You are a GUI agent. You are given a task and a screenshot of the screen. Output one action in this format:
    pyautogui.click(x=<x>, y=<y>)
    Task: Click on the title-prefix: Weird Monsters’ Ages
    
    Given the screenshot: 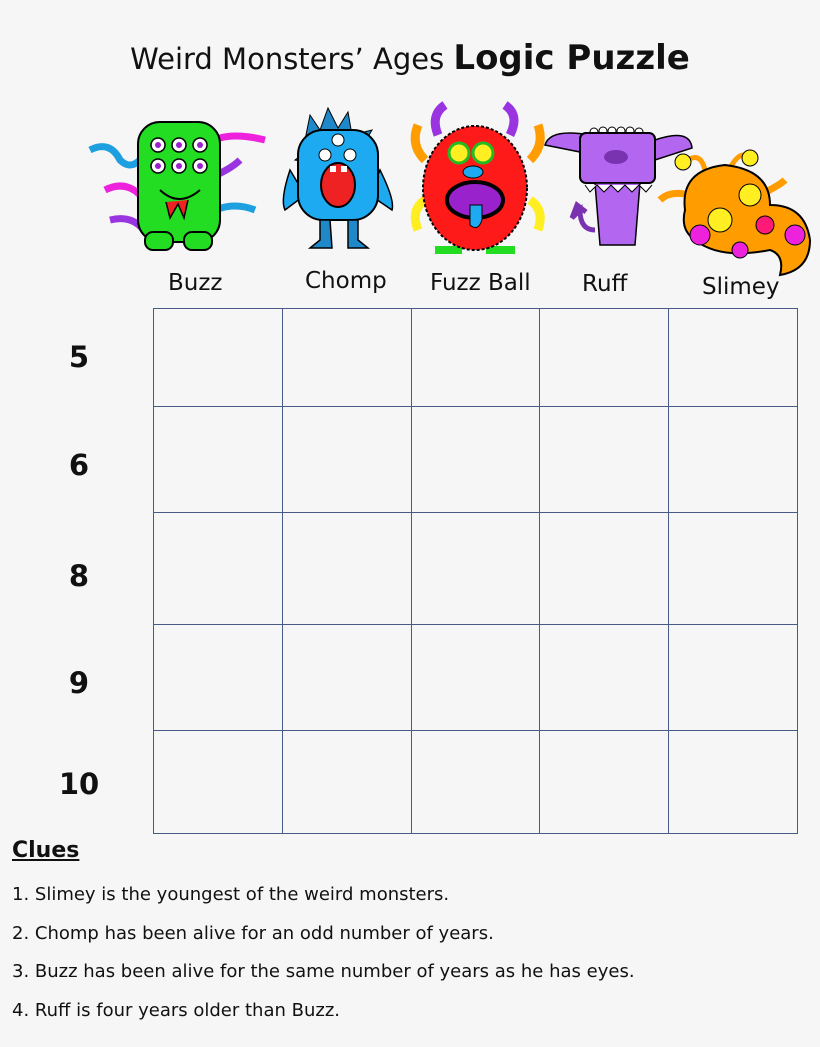 What is the action you would take?
    pyautogui.click(x=292, y=59)
    